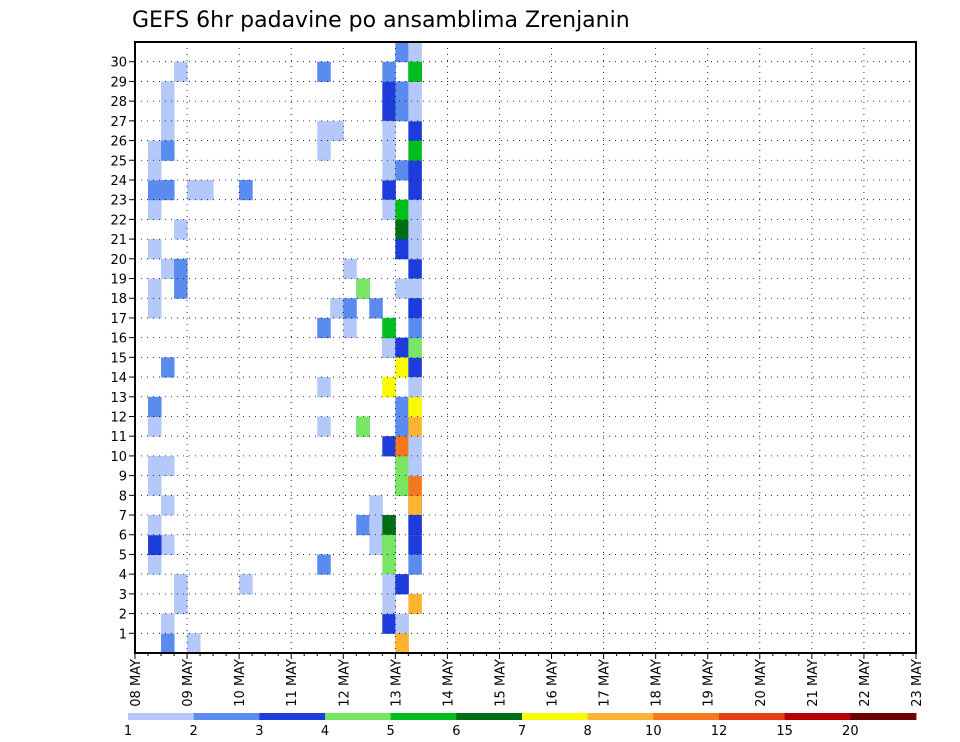 The height and width of the screenshot is (742, 960). Describe the element at coordinates (123, 575) in the screenshot. I see `y-tick-label: 4` at that location.